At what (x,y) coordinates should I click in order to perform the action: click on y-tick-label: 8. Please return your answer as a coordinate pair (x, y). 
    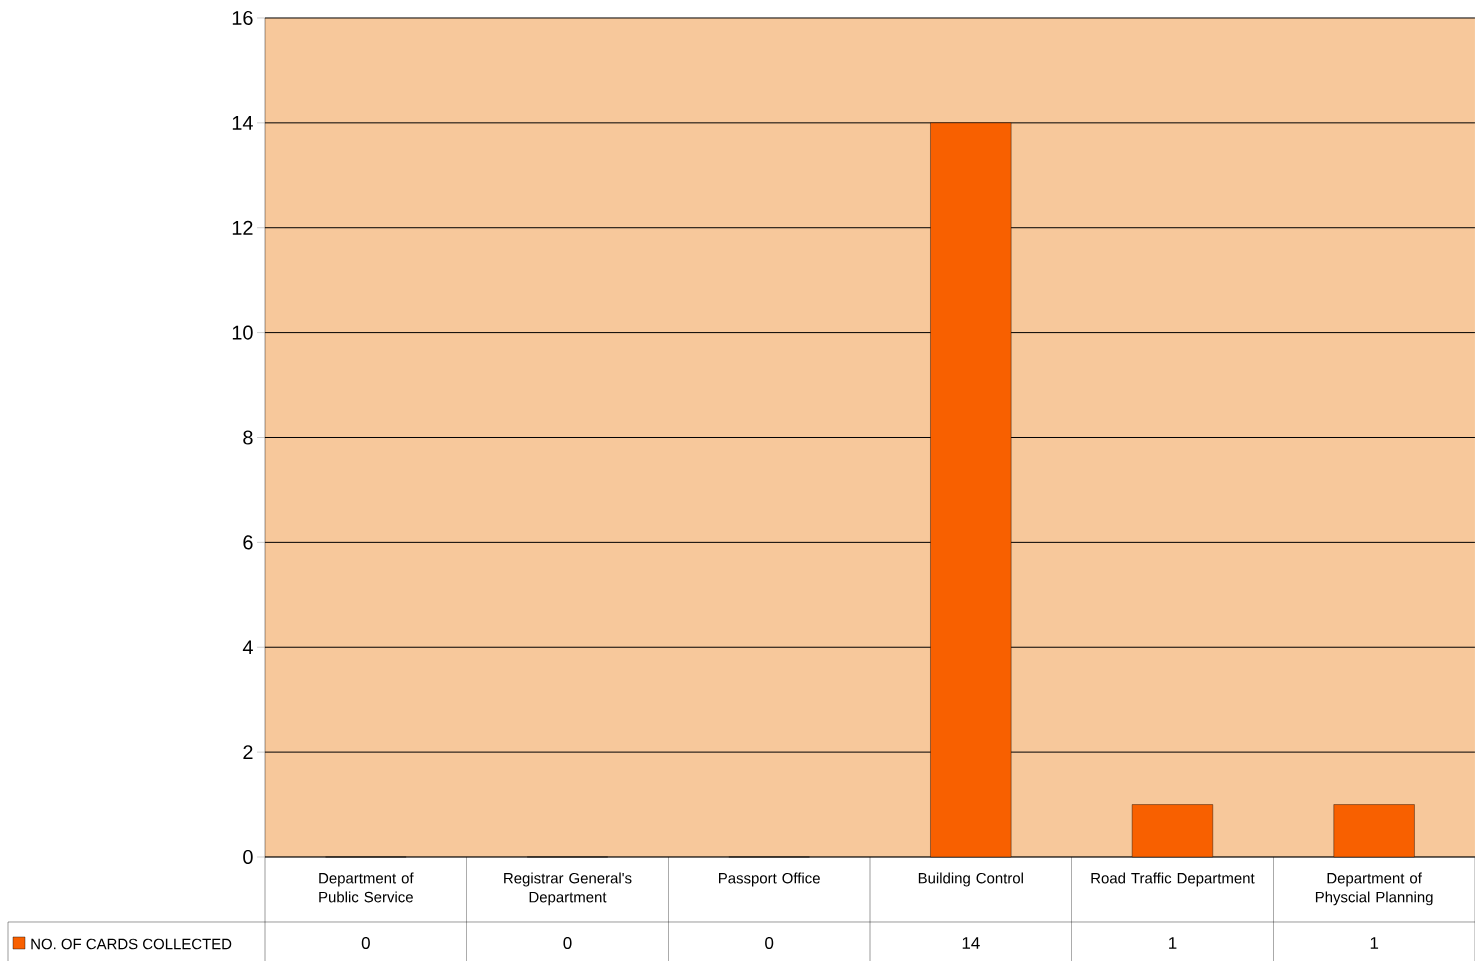
    Looking at the image, I should click on (248, 437).